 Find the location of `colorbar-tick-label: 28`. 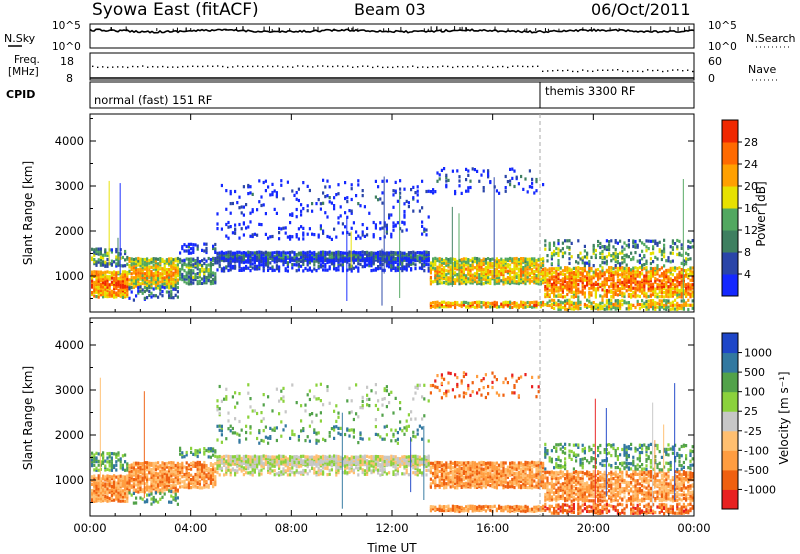

colorbar-tick-label: 28 is located at coordinates (751, 142).